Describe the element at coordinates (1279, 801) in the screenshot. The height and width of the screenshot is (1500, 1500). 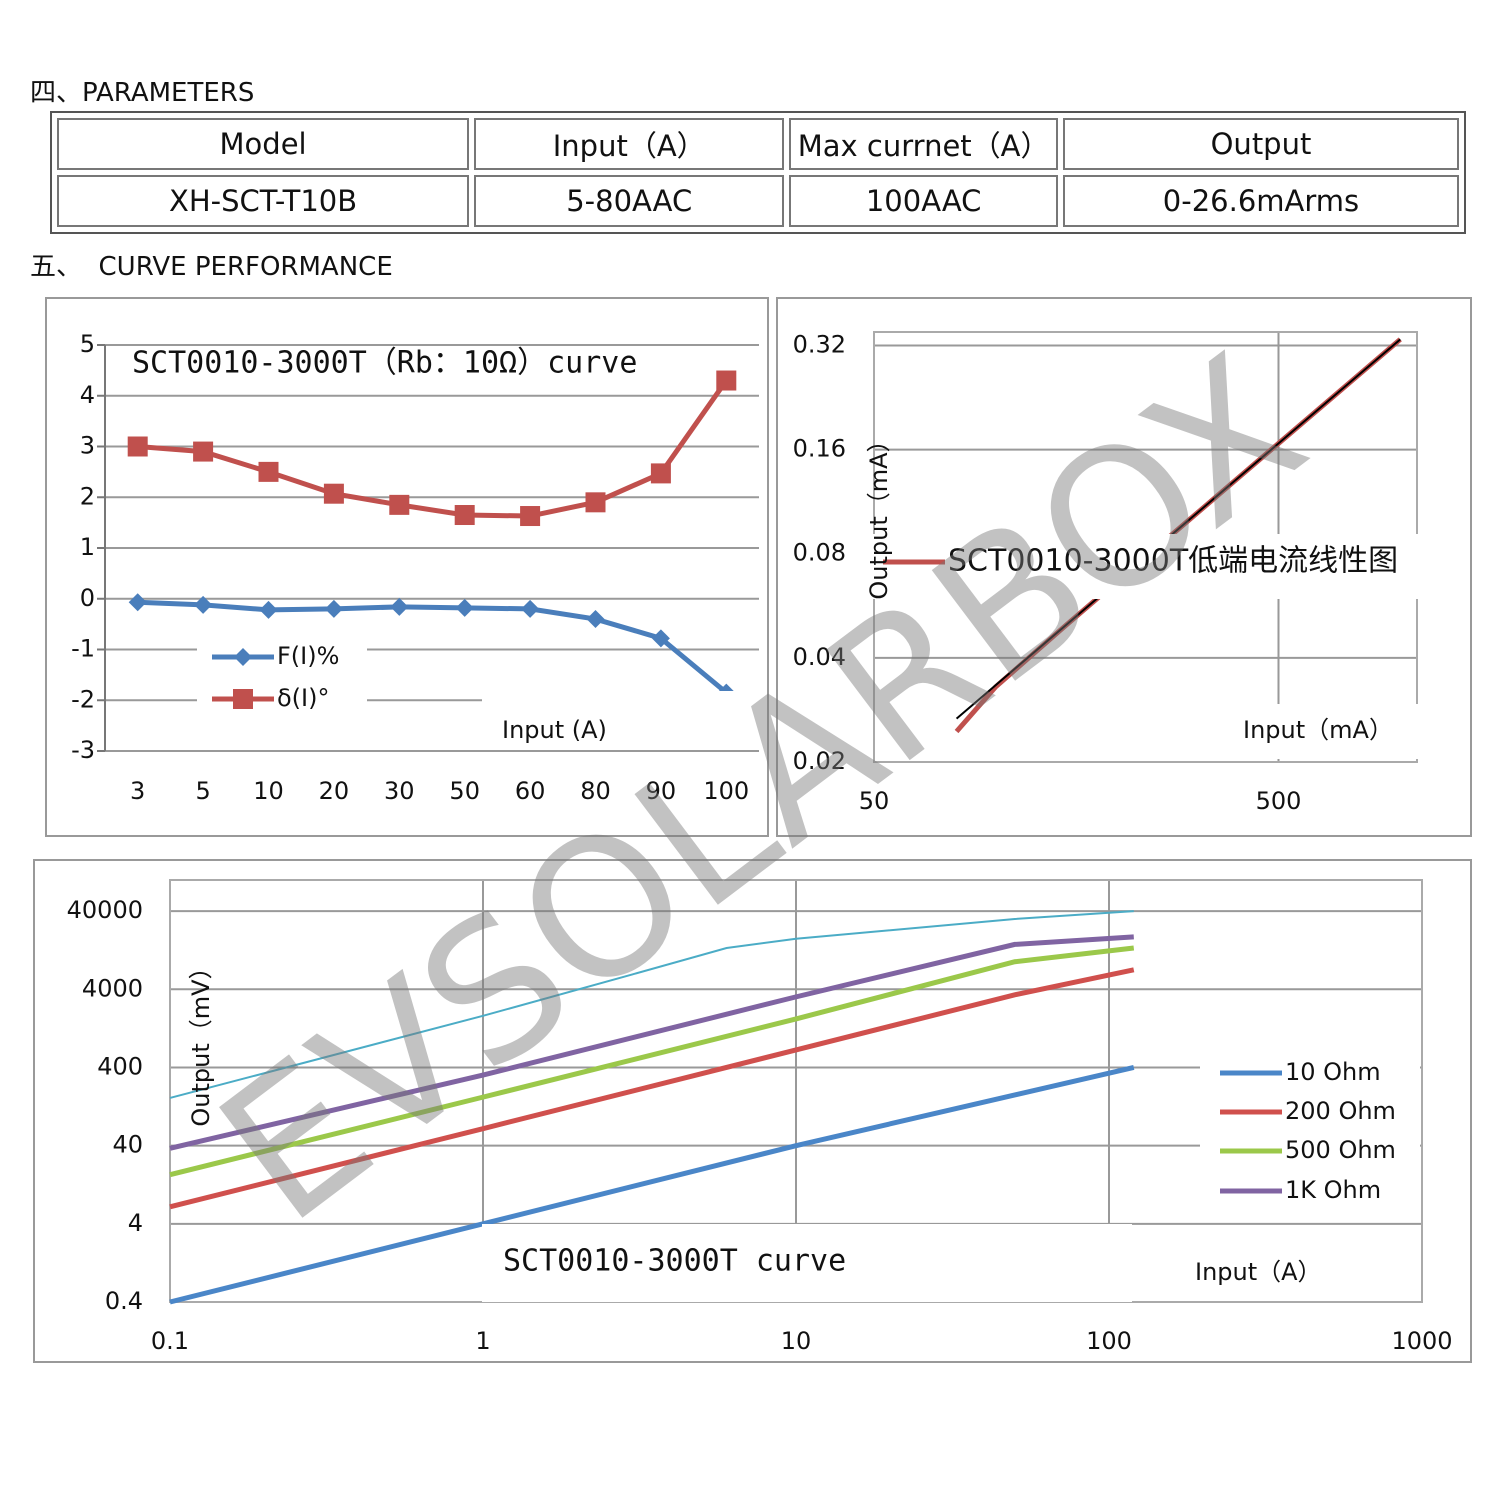
I see `x-tick-label: 500` at that location.